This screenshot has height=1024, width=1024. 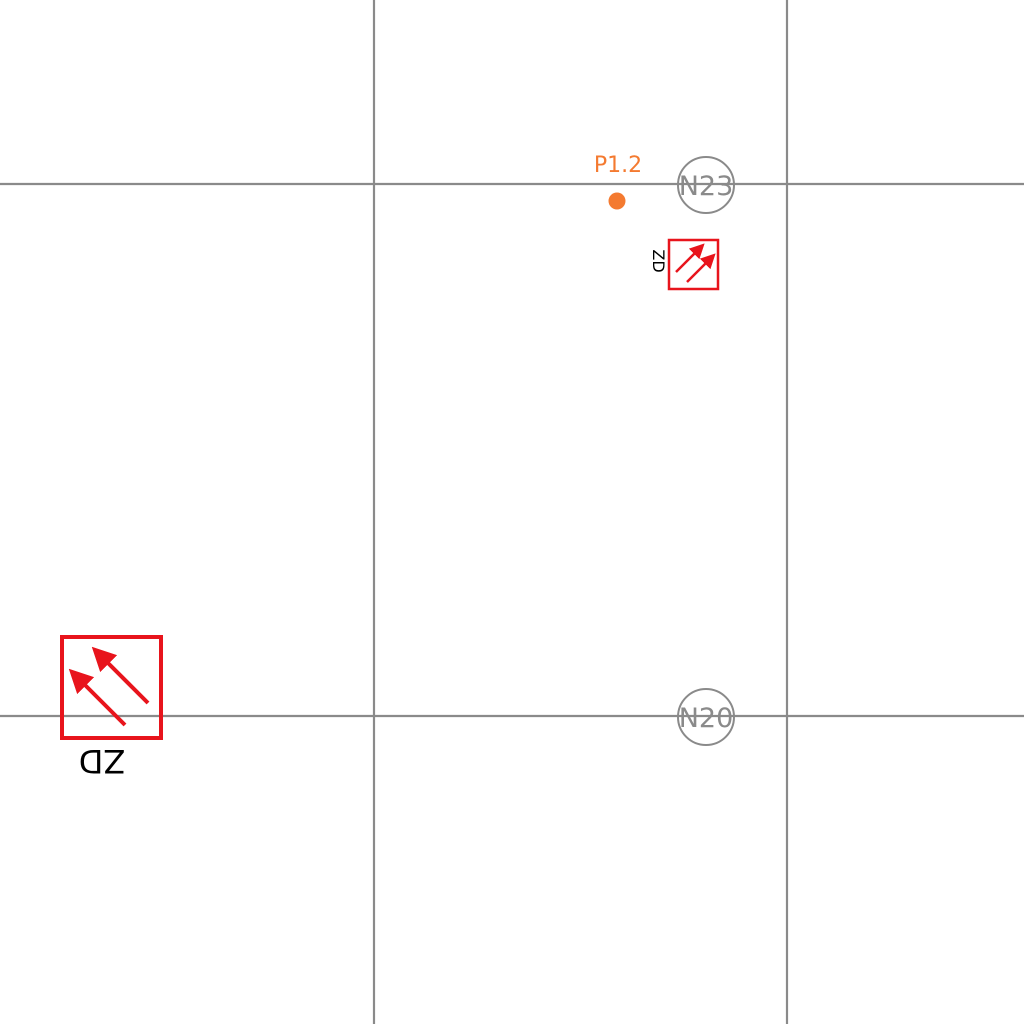 I want to click on point-p1-2: P1.2, so click(x=618, y=181).